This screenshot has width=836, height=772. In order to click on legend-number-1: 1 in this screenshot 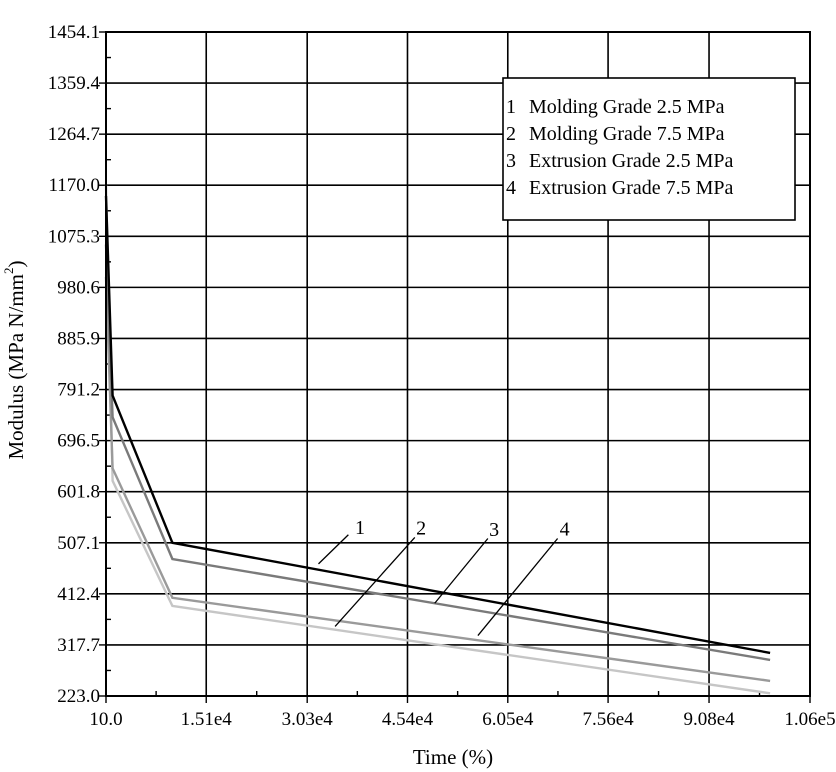, I will do `click(511, 107)`.